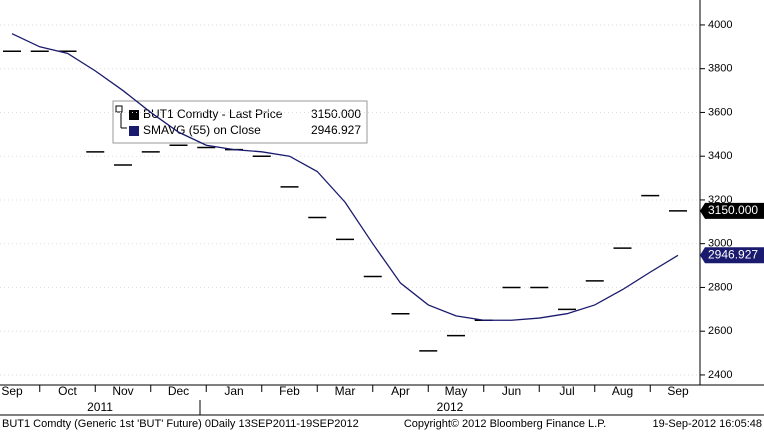 The image size is (764, 433). I want to click on y-tick-label: 3600, so click(720, 112).